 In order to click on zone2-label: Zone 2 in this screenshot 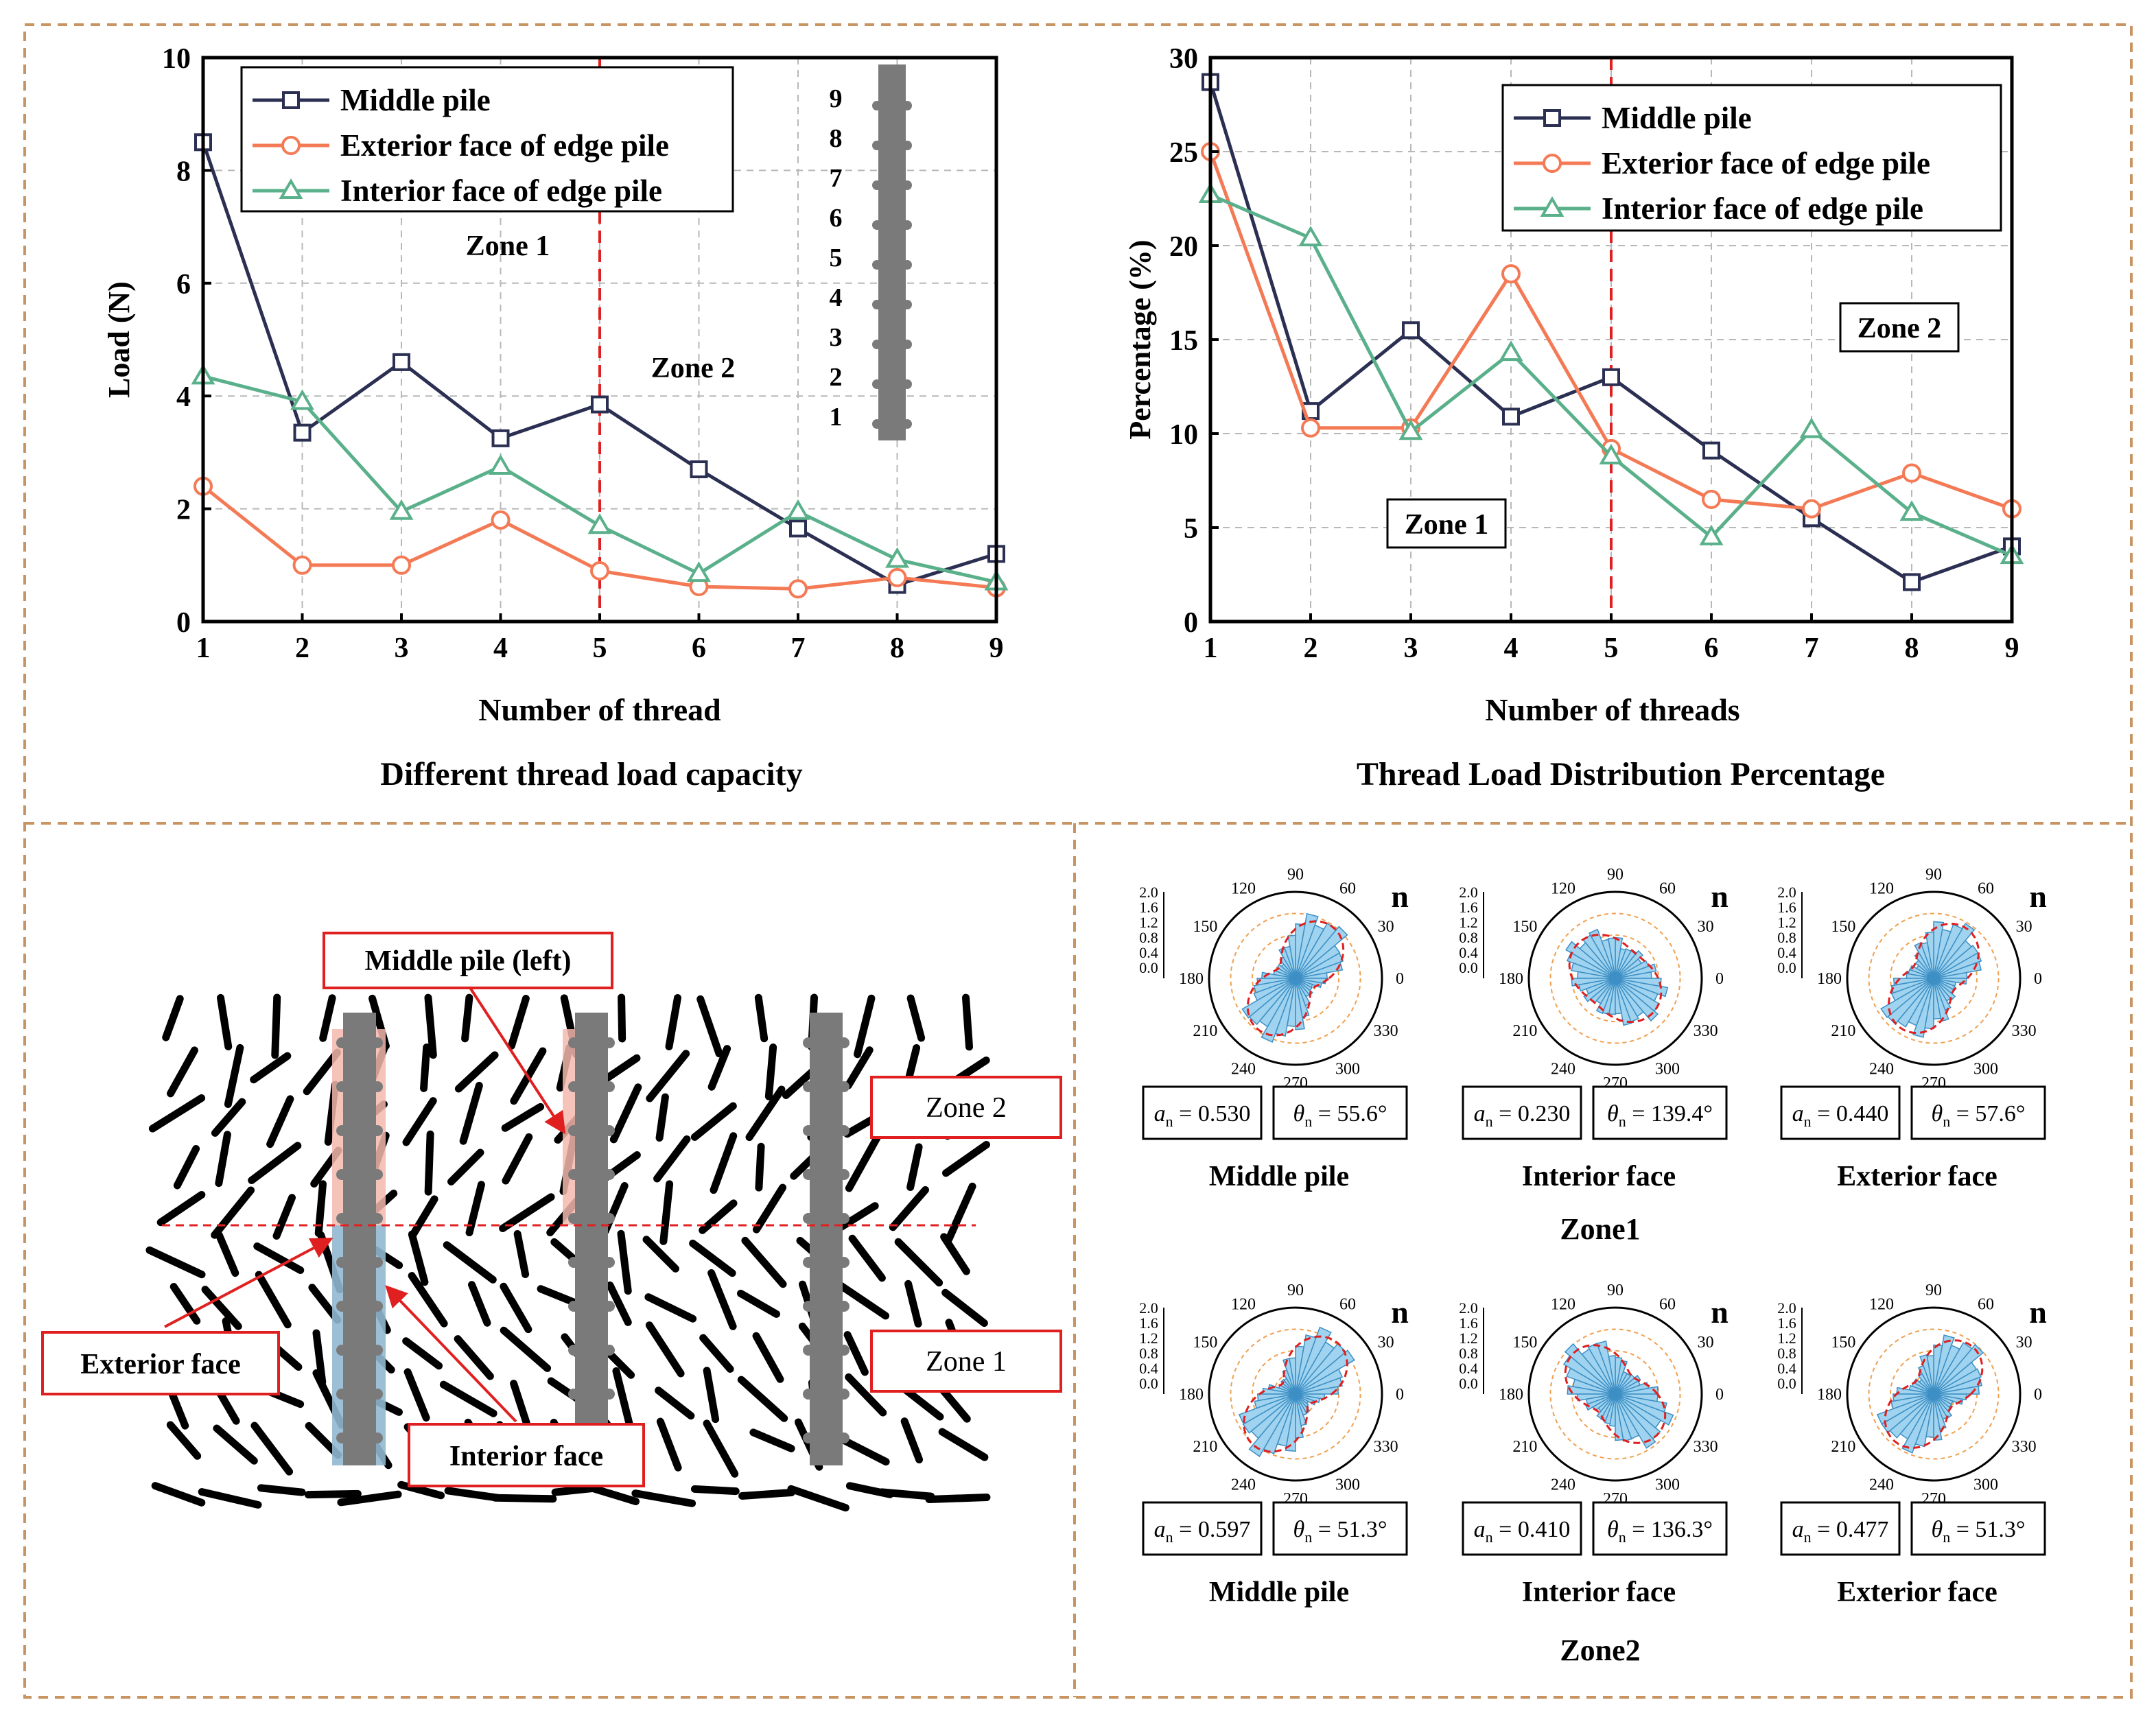, I will do `click(967, 1108)`.